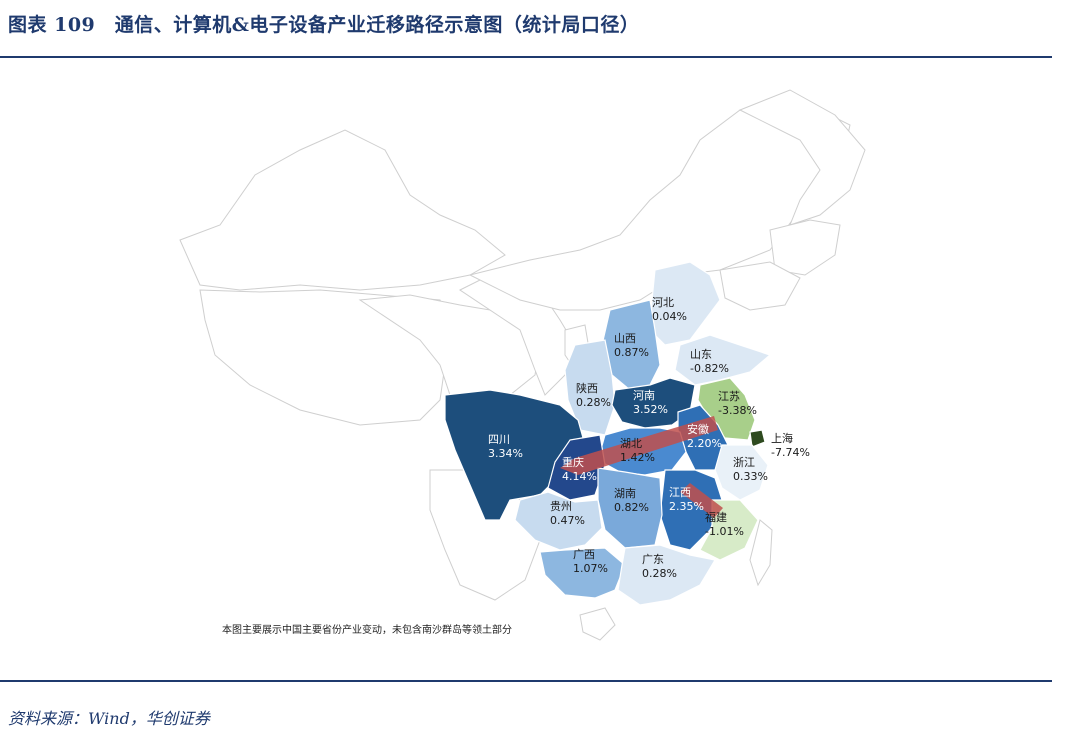 The height and width of the screenshot is (737, 1080). What do you see at coordinates (631, 507) in the screenshot?
I see `label-hunan-value: 0.82%` at bounding box center [631, 507].